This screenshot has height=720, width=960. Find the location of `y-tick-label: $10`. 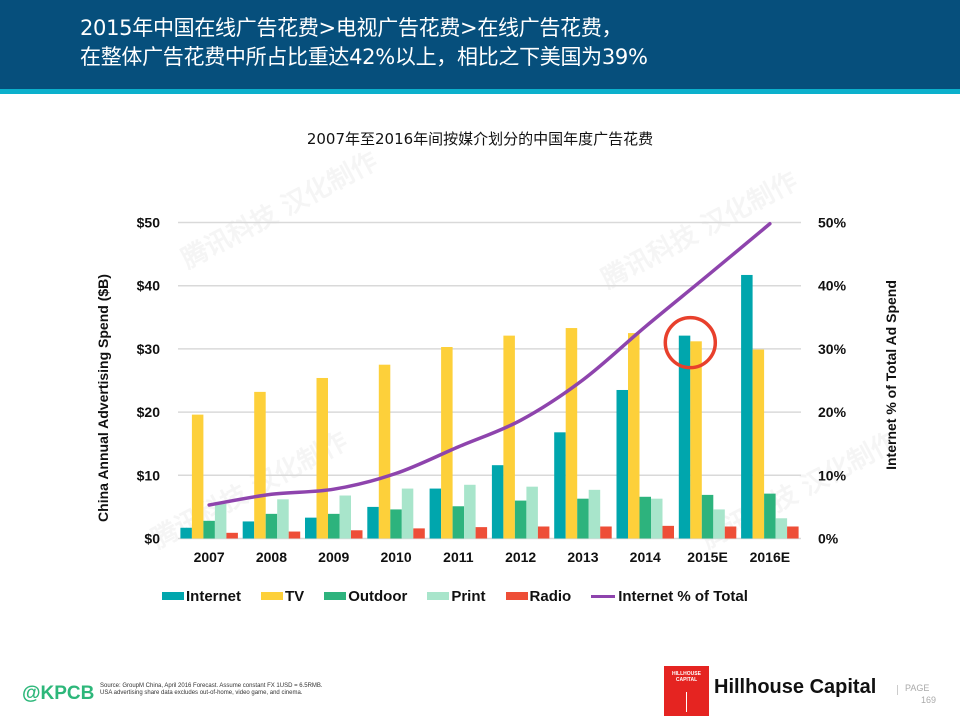

y-tick-label: $10 is located at coordinates (149, 475).